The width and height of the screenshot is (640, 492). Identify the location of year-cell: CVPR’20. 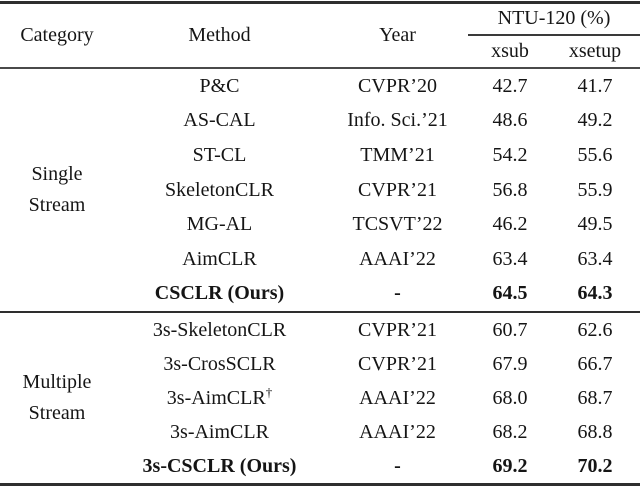
(397, 85).